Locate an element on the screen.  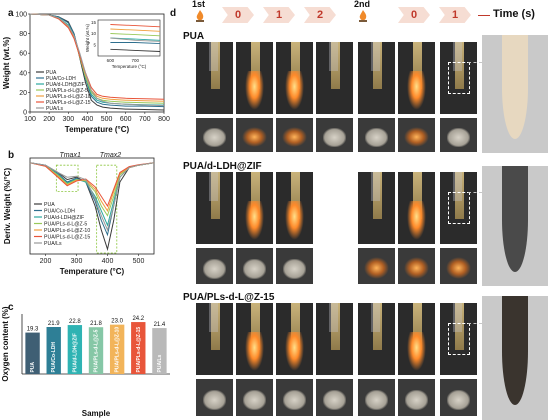
category-label: PUA/PLs-d-L@Z-10 is located at coordinates (118, 350).